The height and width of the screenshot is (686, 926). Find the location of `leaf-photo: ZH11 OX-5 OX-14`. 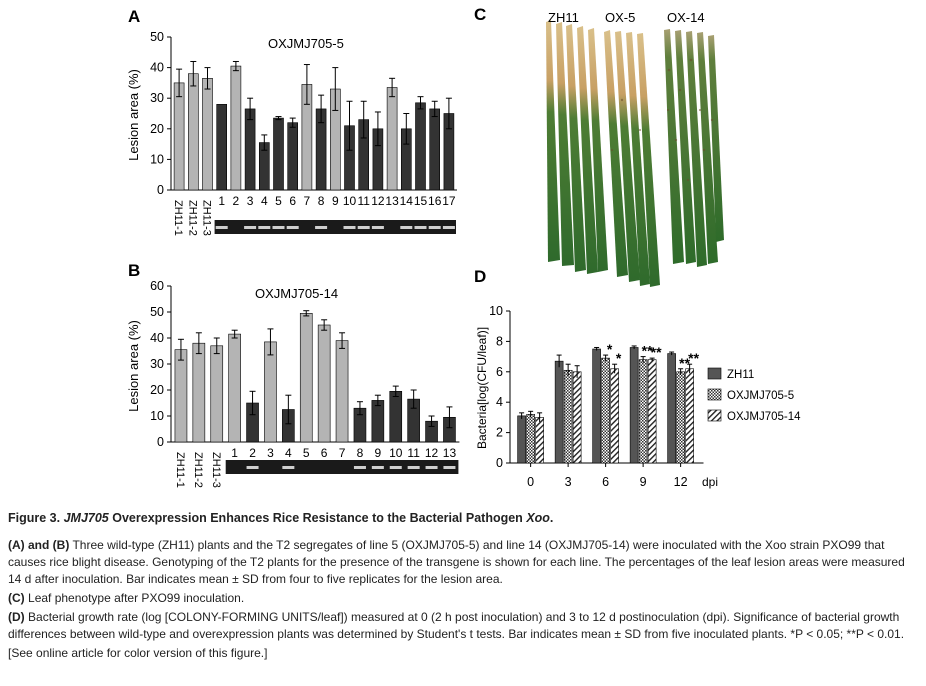

leaf-photo: ZH11 OX-5 OX-14 is located at coordinates (634, 152).